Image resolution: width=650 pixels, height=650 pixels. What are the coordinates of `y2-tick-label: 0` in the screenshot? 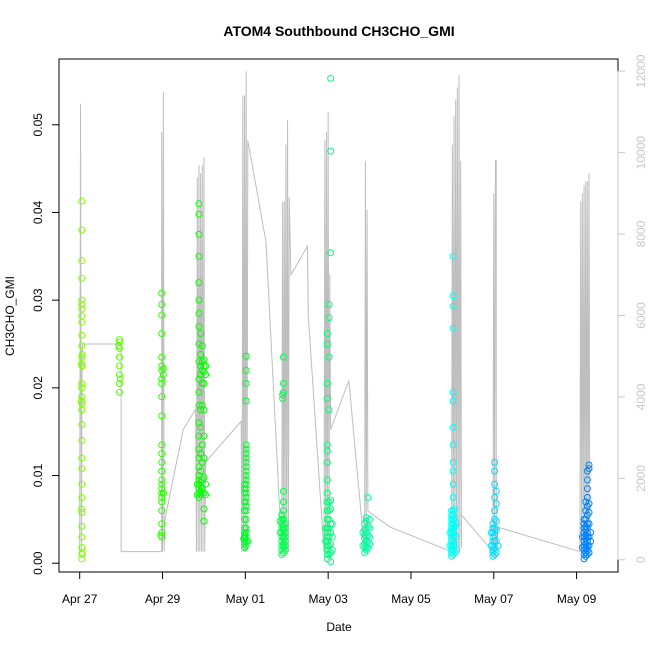 It's located at (641, 559).